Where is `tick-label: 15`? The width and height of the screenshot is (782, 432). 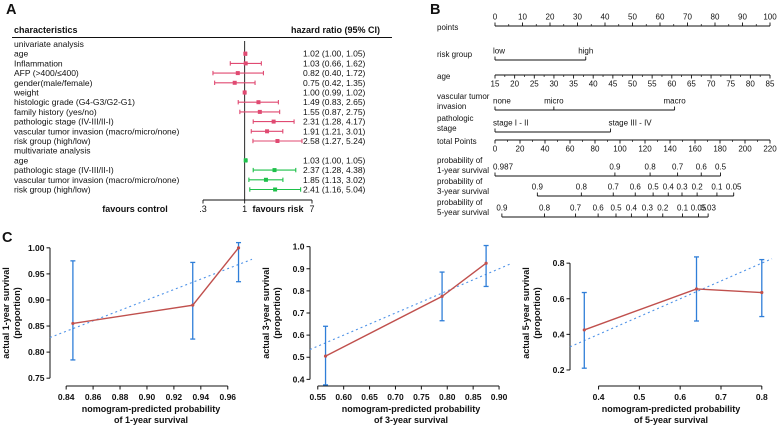 tick-label: 15 is located at coordinates (495, 84).